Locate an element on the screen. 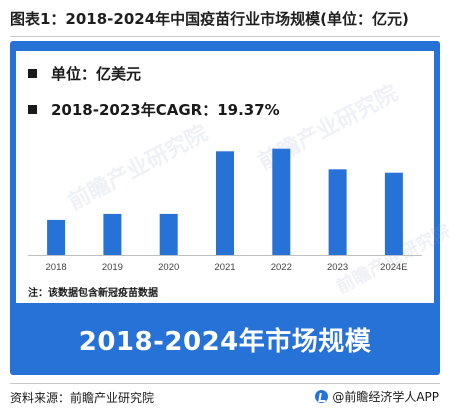 This screenshot has height=418, width=449. brand: @前瞻经济学人APP is located at coordinates (377, 396).